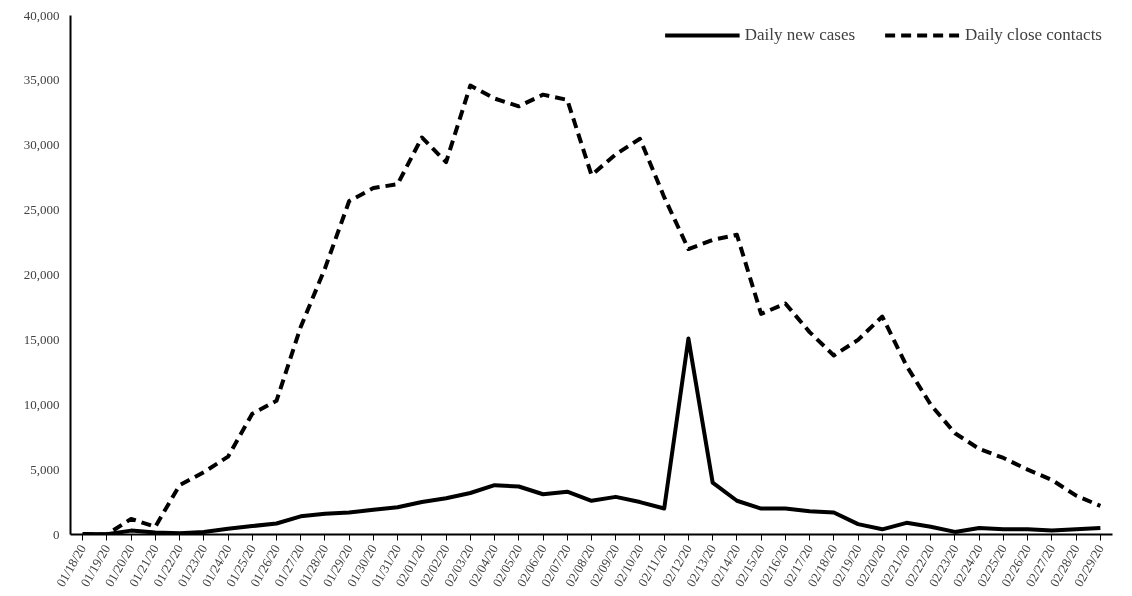 This screenshot has width=1132, height=596. I want to click on y-tick-label: 0, so click(56, 534).